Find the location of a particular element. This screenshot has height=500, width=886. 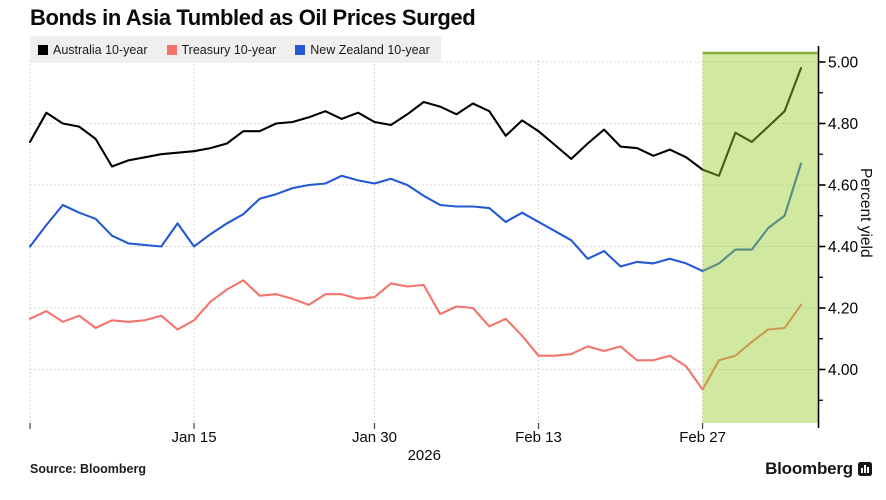

x-axis: Jan 15 Jan 30 Feb 13 Feb 27 2026 is located at coordinates (377, 443).